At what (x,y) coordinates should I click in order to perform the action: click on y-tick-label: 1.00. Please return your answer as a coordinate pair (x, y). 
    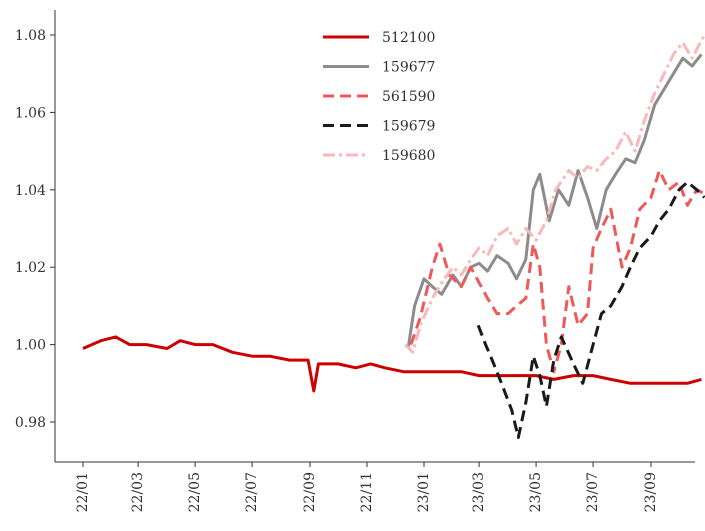
    Looking at the image, I should click on (30, 346).